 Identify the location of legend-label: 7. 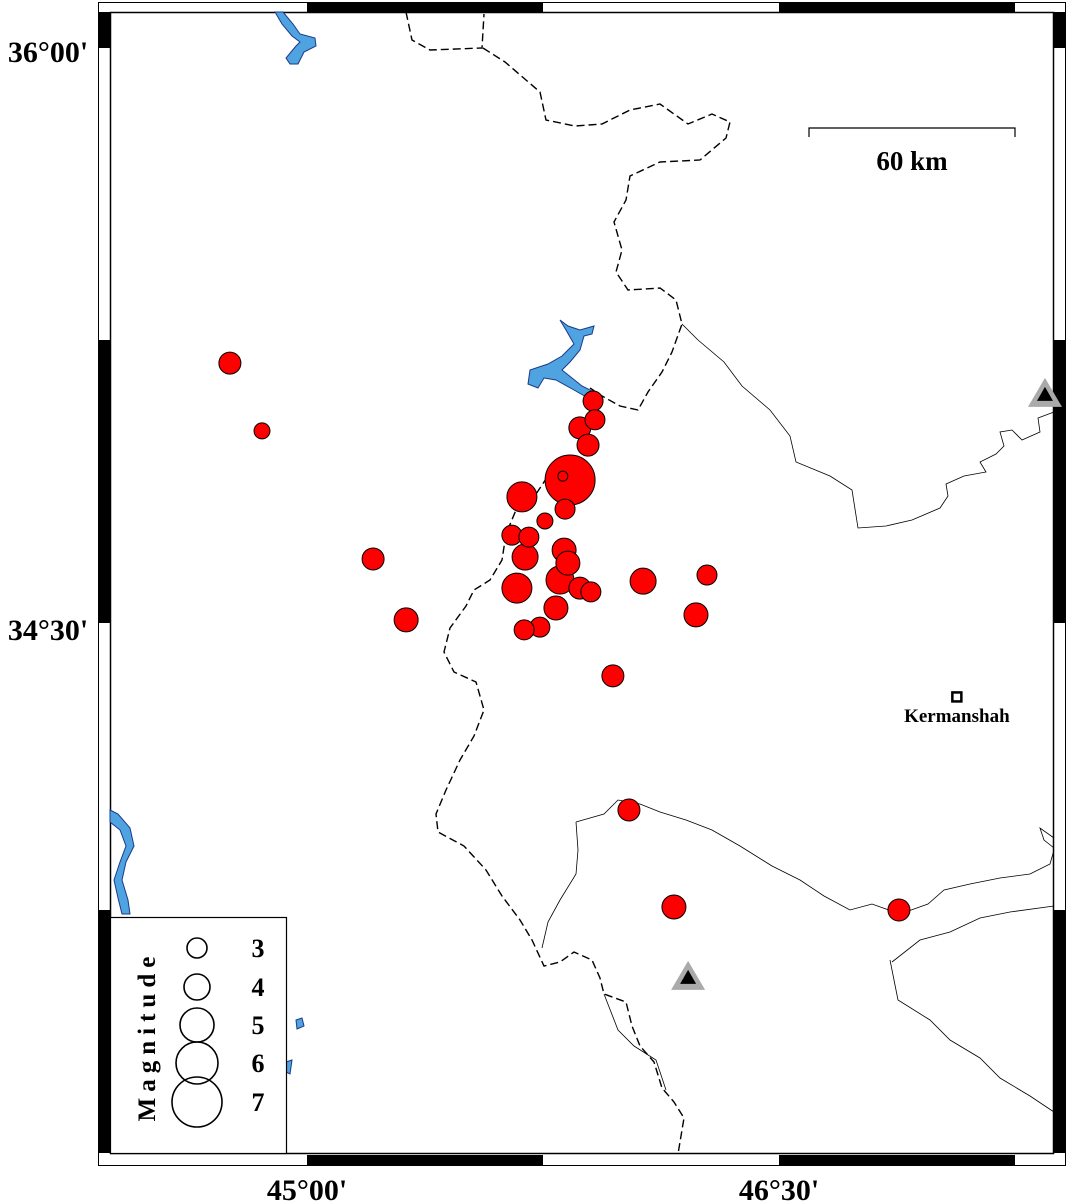
(258, 1102).